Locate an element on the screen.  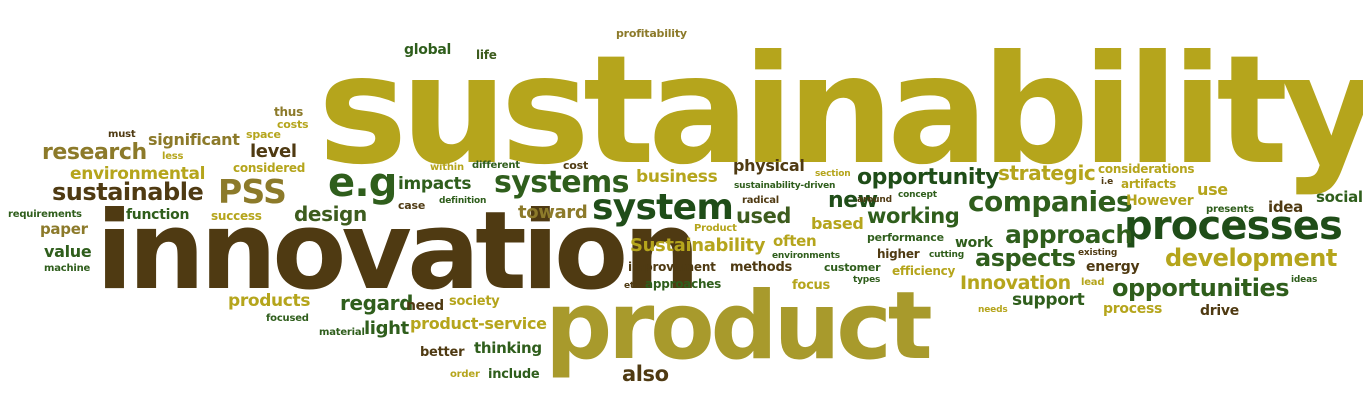
word-environmental: environmental is located at coordinates (138, 174).